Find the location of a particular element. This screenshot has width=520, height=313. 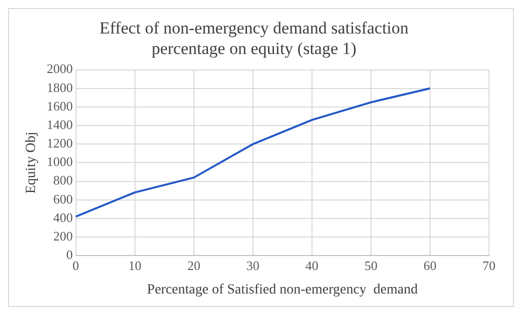

y-tick-label: 1600 is located at coordinates (59, 106).